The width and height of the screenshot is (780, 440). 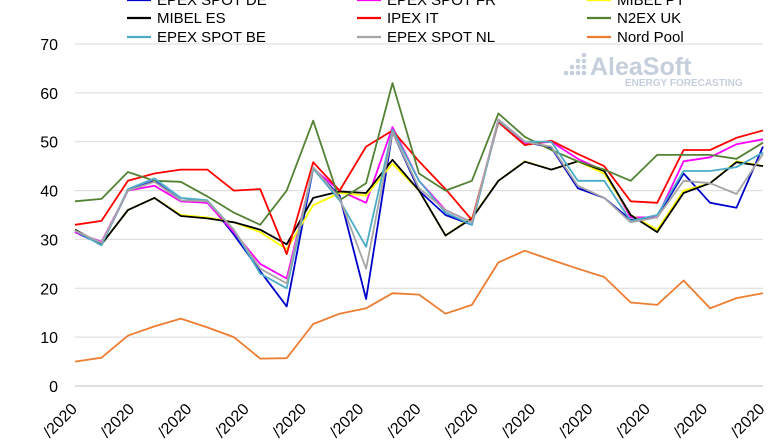 I want to click on watermark-brand: AleaSoft, so click(x=641, y=67).